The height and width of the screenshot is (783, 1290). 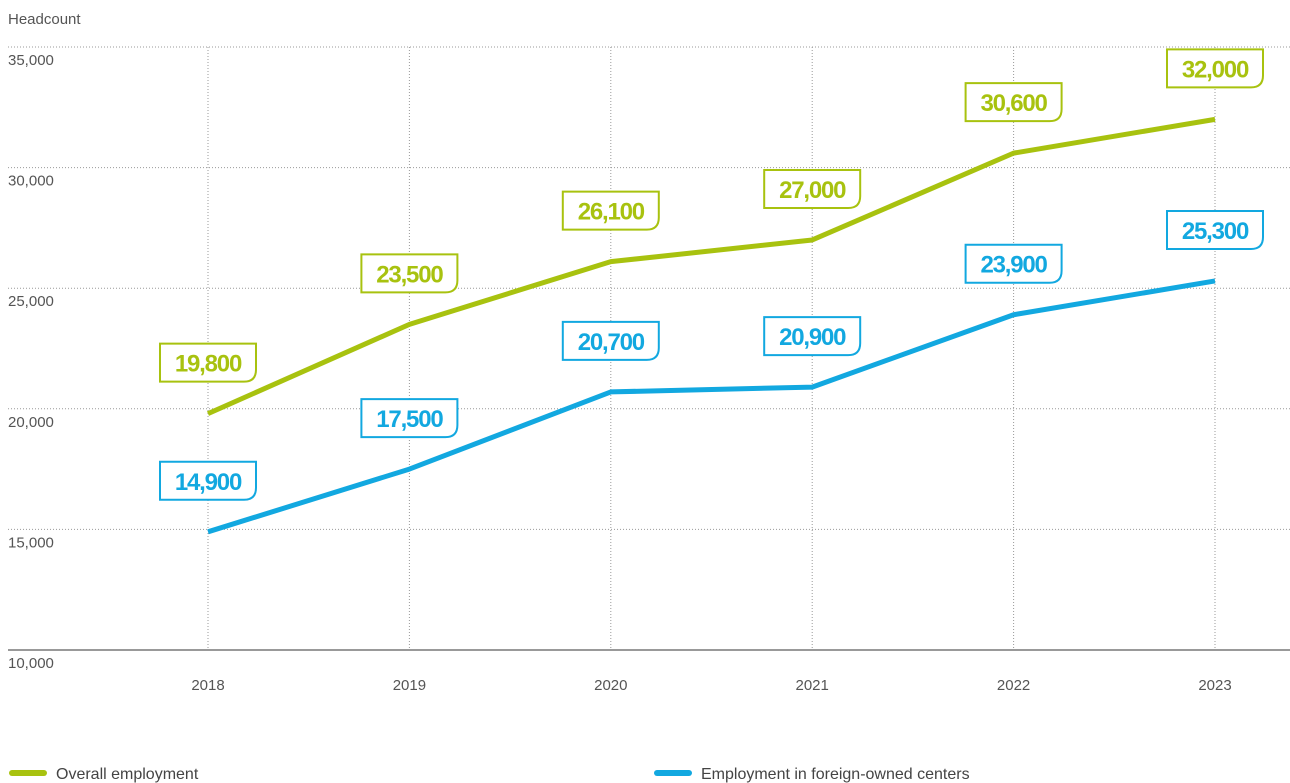 What do you see at coordinates (409, 685) in the screenshot?
I see `x-tick-label: 2019` at bounding box center [409, 685].